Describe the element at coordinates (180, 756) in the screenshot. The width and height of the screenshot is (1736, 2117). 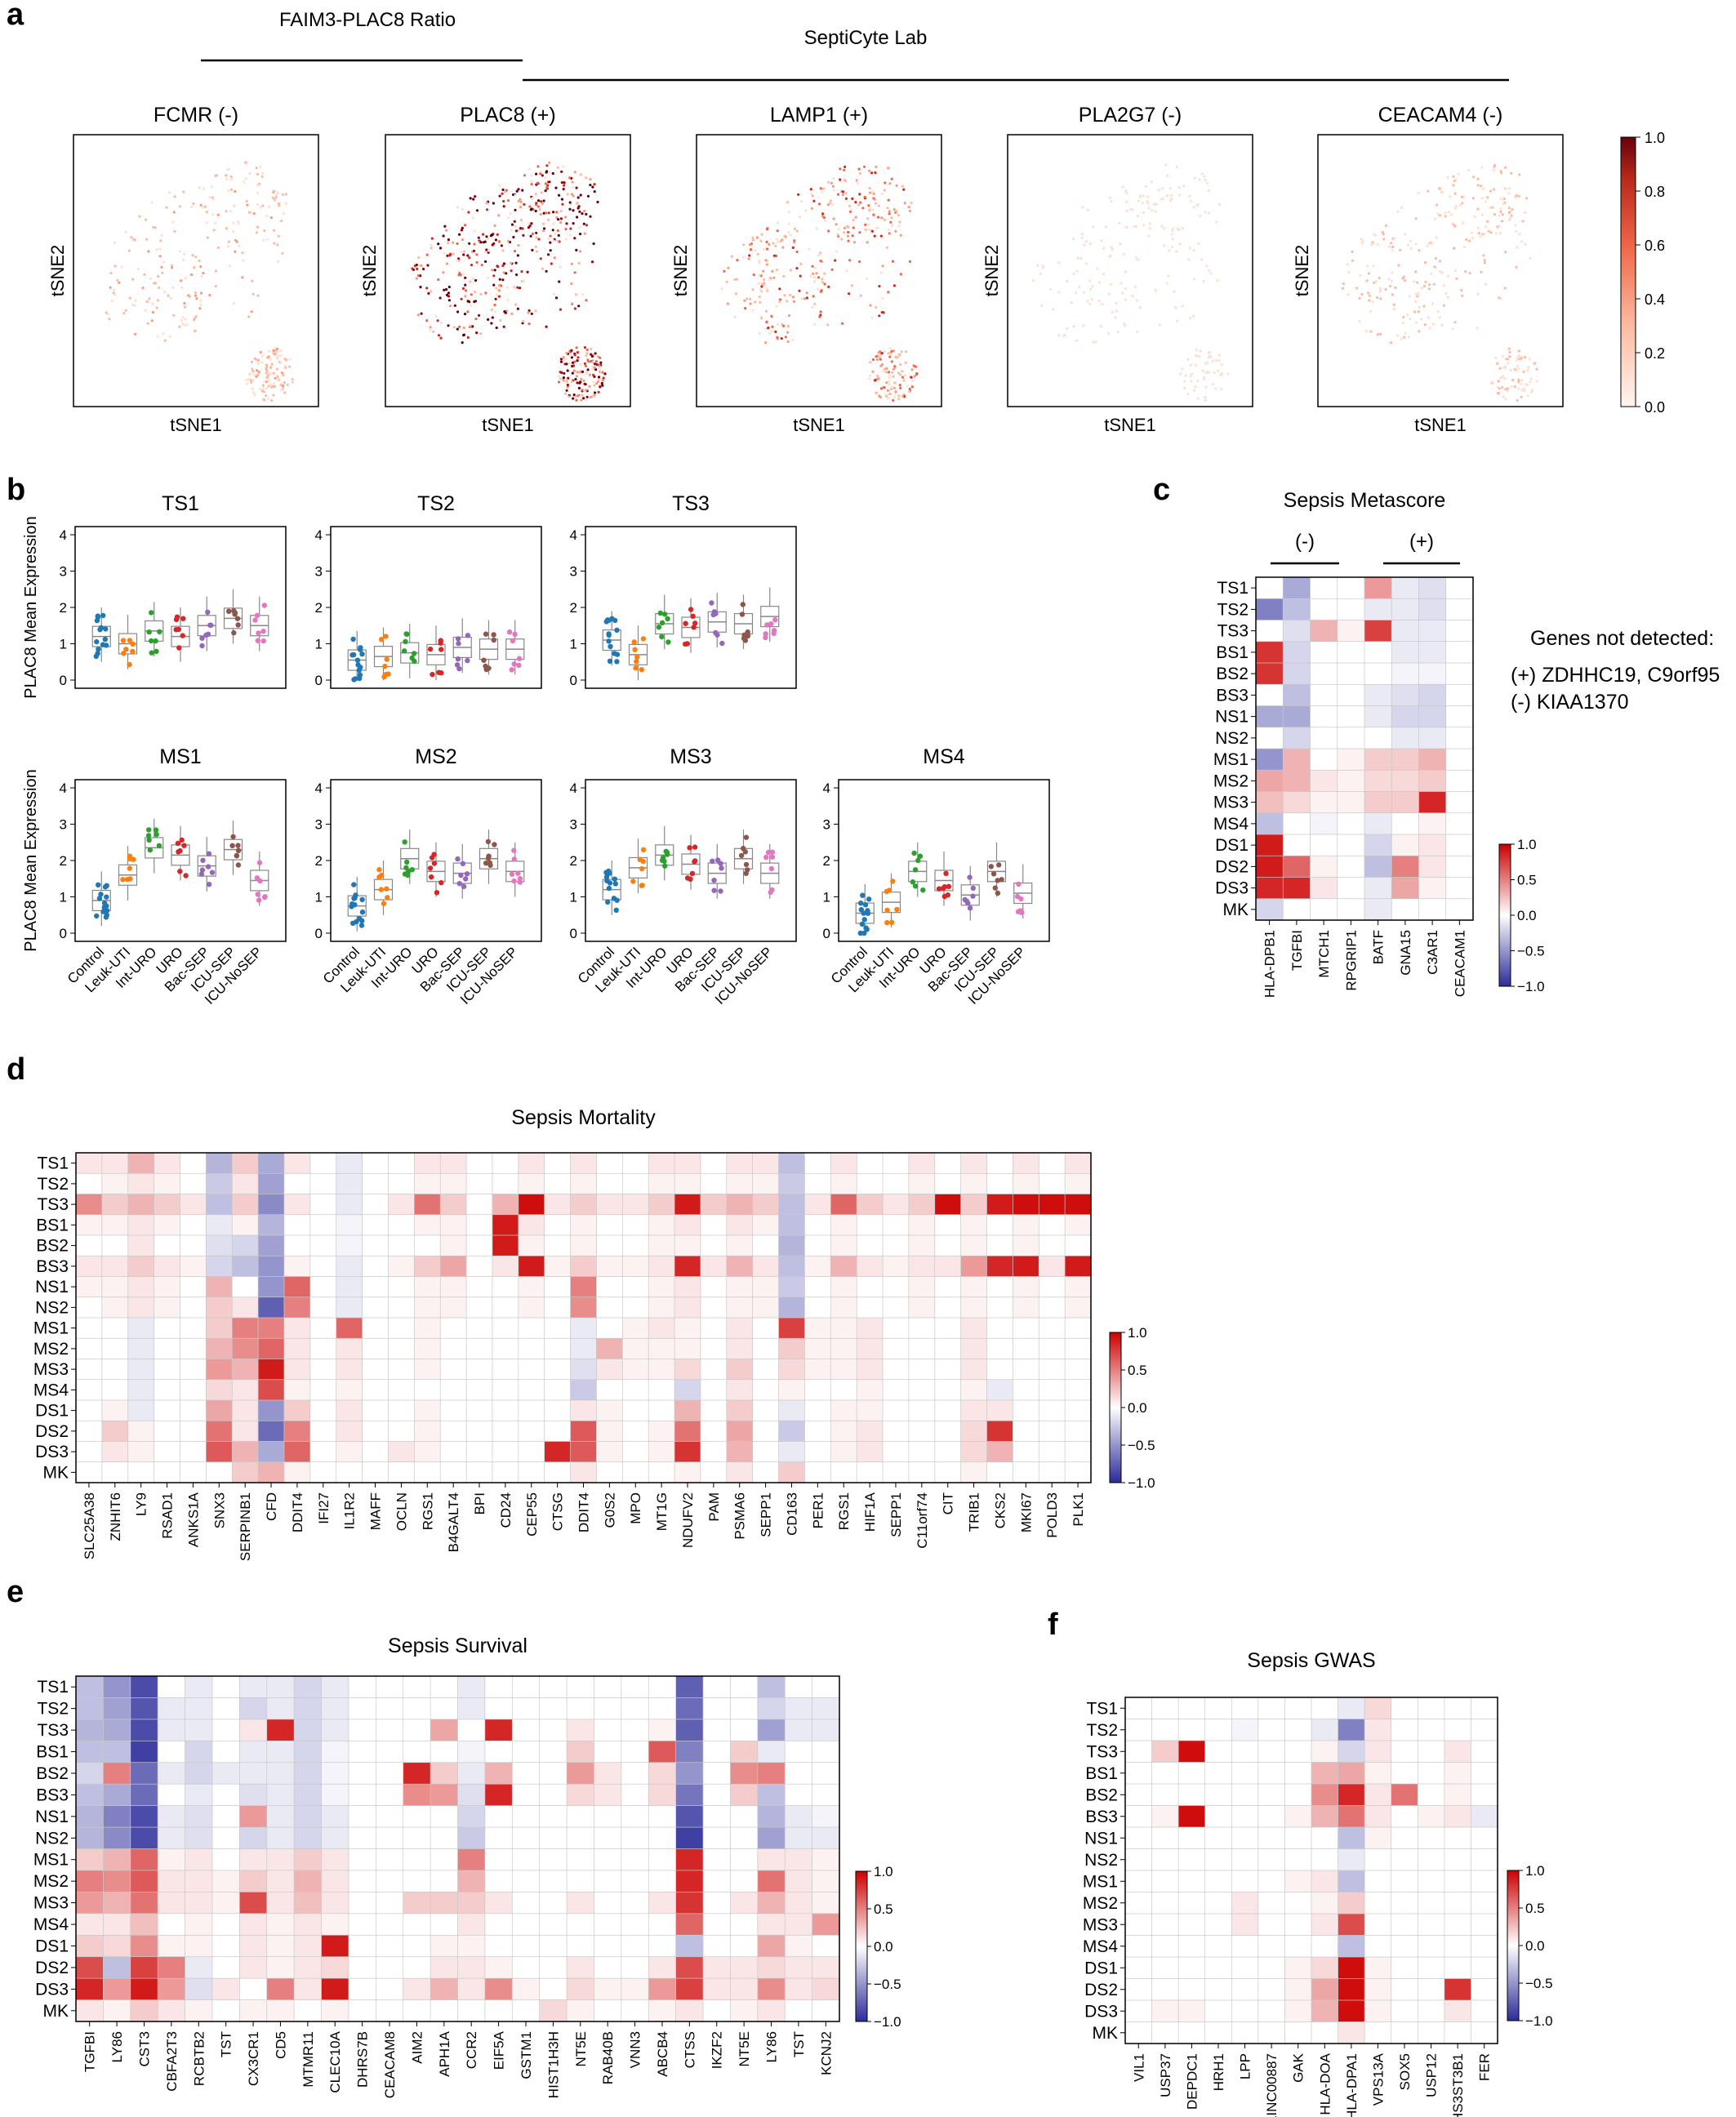
I see `boxplot-title: MS1` at that location.